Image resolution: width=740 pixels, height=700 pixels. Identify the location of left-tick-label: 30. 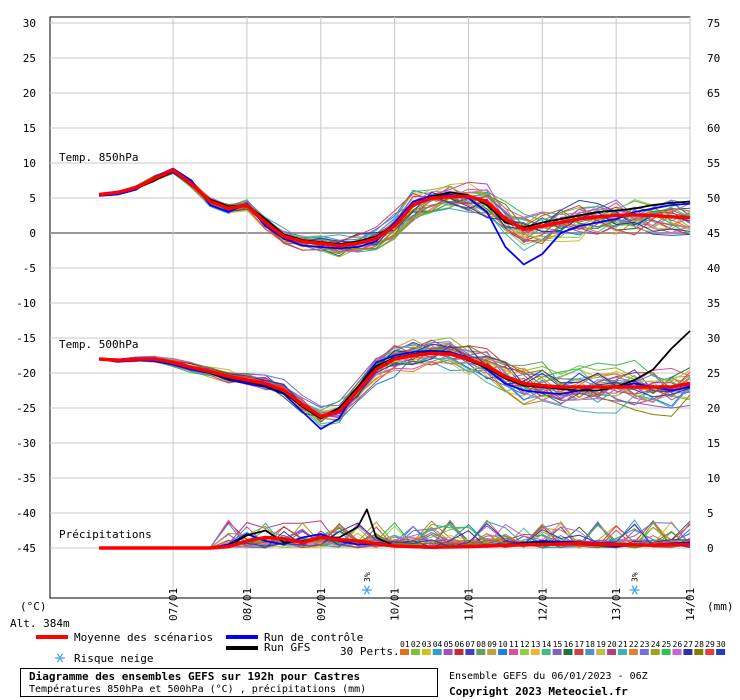
(29, 23).